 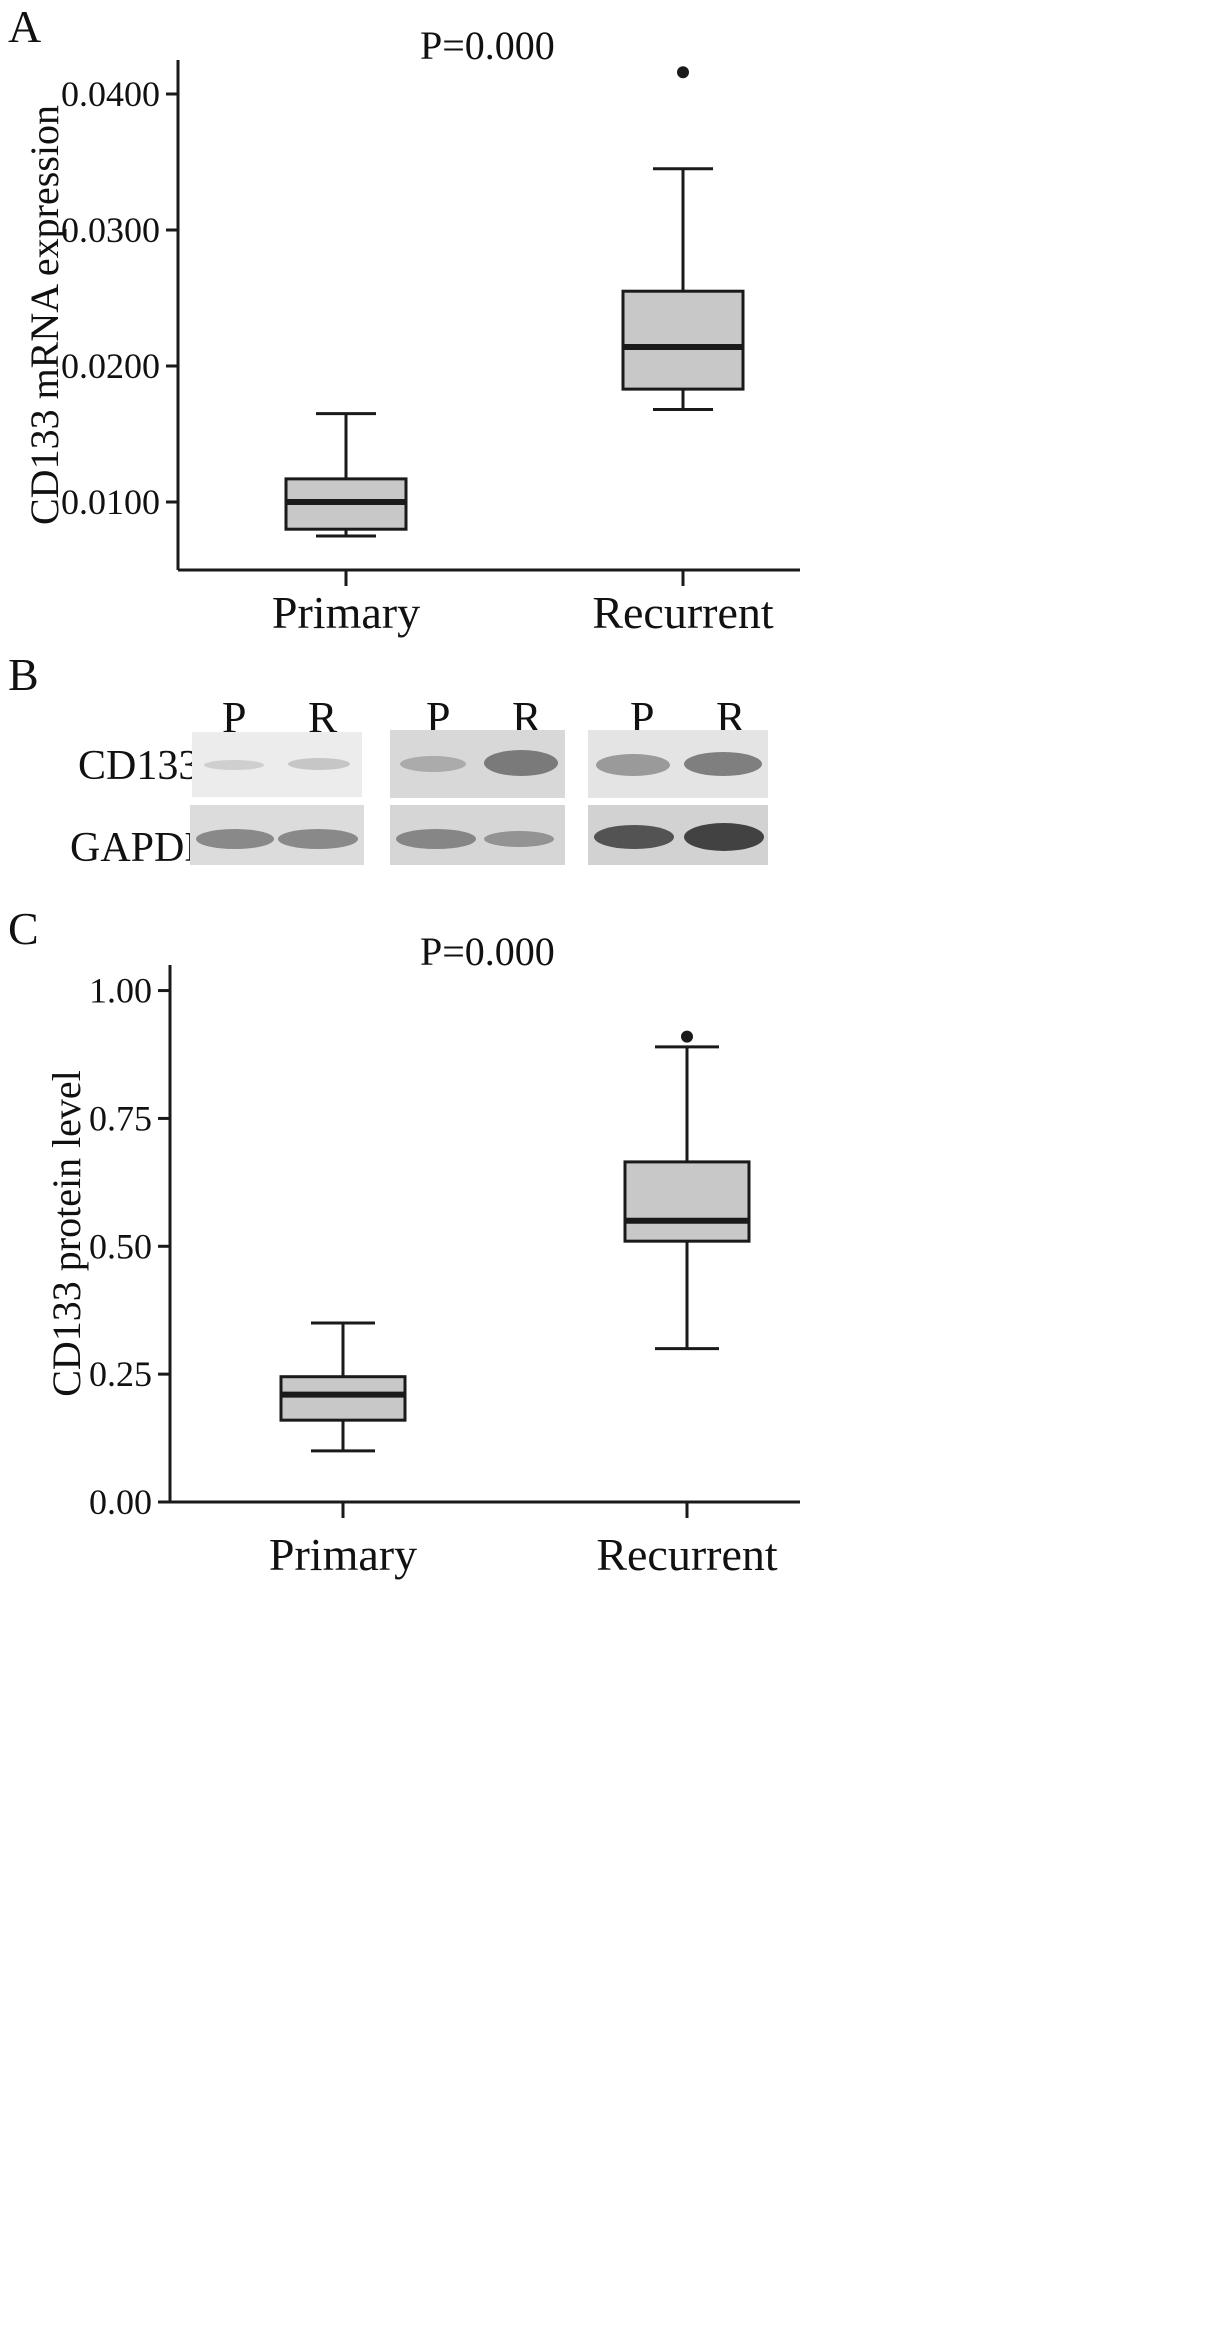 What do you see at coordinates (110, 502) in the screenshot?
I see `y-tick-label: 0.0100` at bounding box center [110, 502].